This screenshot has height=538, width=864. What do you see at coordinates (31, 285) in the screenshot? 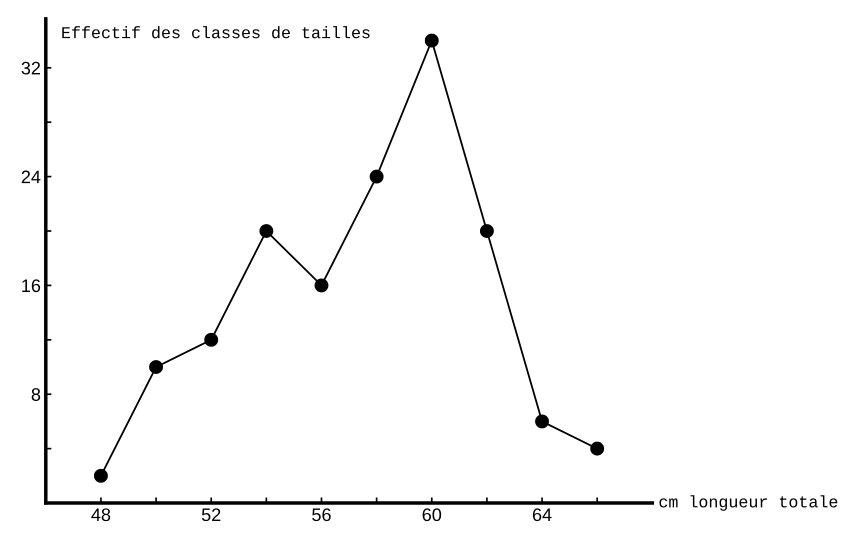
I see `y-tick-label: 16` at bounding box center [31, 285].